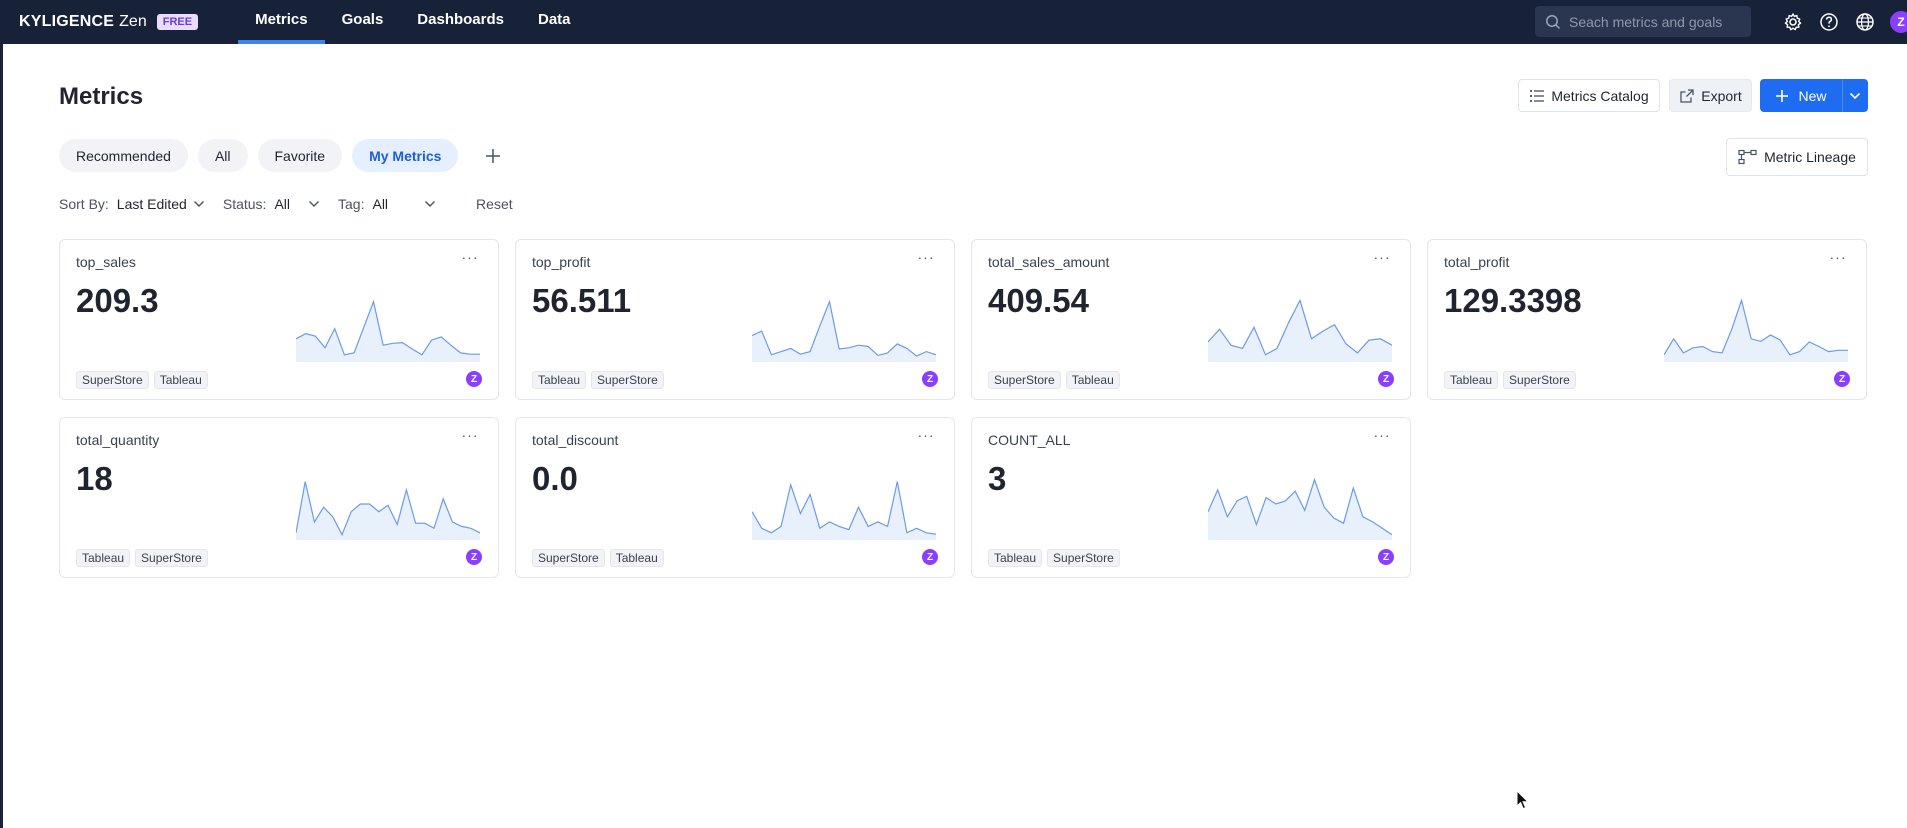 The image size is (1907, 828). I want to click on sort-by-select: Sort By: Last Edited, so click(132, 204).